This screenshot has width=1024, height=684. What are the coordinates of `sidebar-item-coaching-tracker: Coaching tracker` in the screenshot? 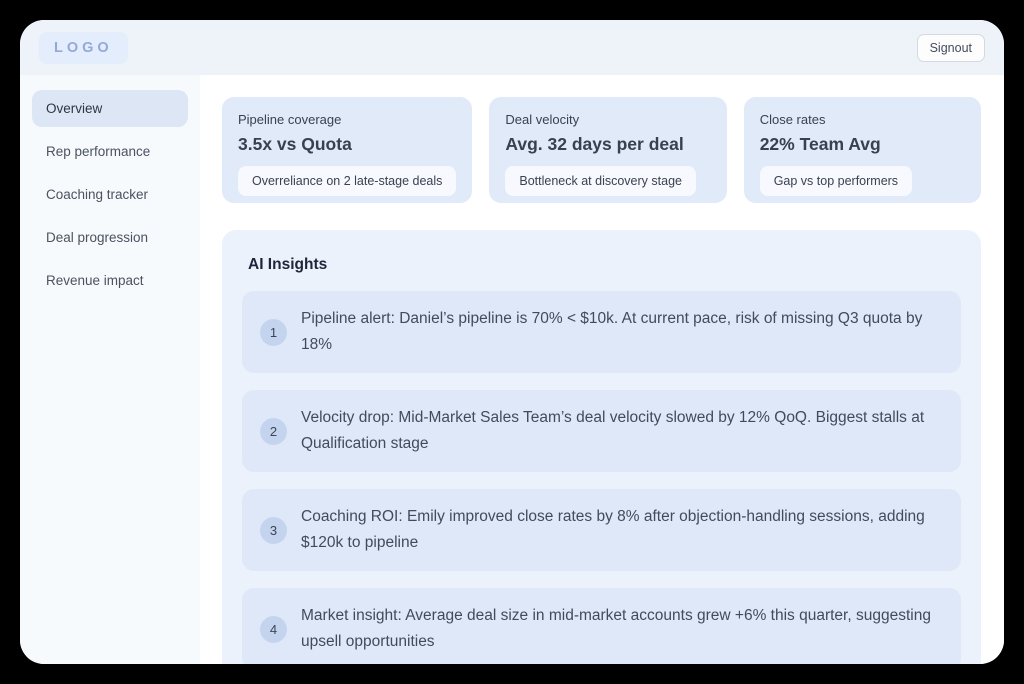 It's located at (97, 194).